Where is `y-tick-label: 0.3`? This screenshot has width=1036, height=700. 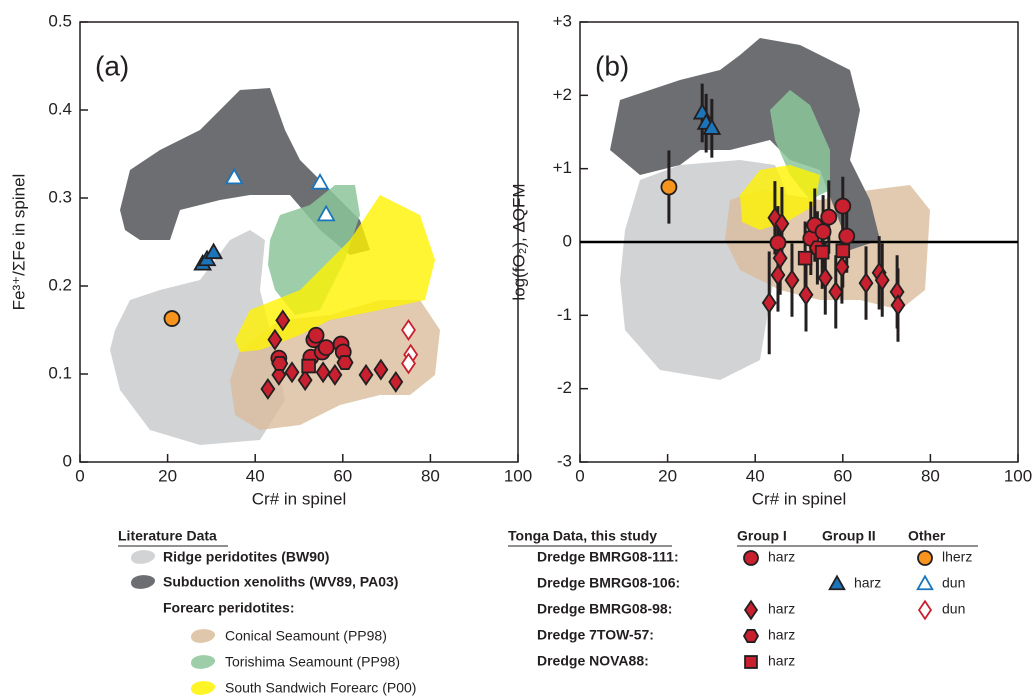
y-tick-label: 0.3 is located at coordinates (60, 196).